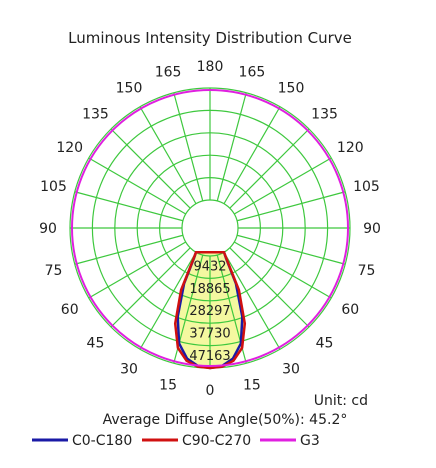 The image size is (436, 468). I want to click on chart-title: Luminous Intensity Distribution Curve, so click(210, 38).